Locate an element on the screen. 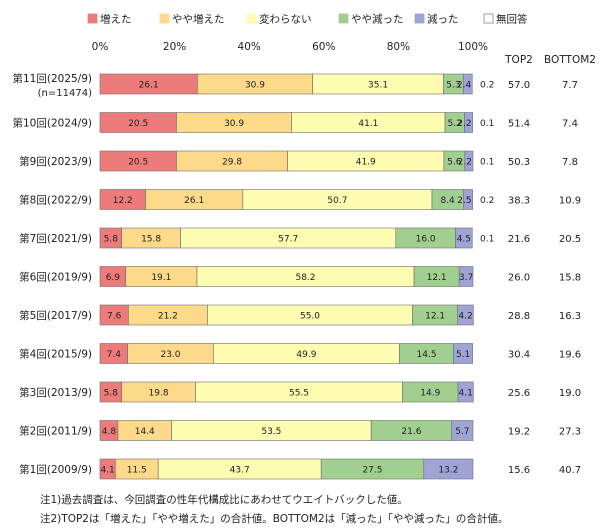 The height and width of the screenshot is (532, 601). category-label-4: 第8回(2022/9) is located at coordinates (55, 200).